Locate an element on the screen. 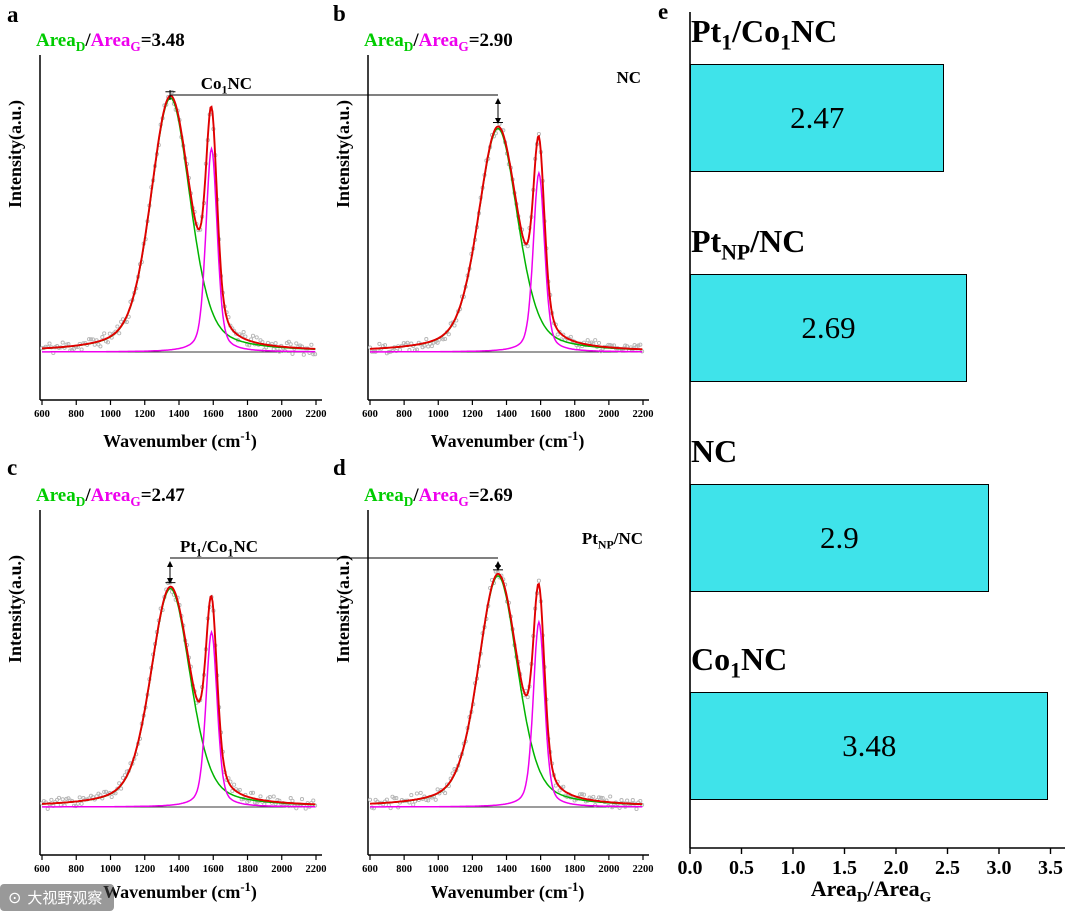  bar-nc: 2.9 is located at coordinates (839, 538).